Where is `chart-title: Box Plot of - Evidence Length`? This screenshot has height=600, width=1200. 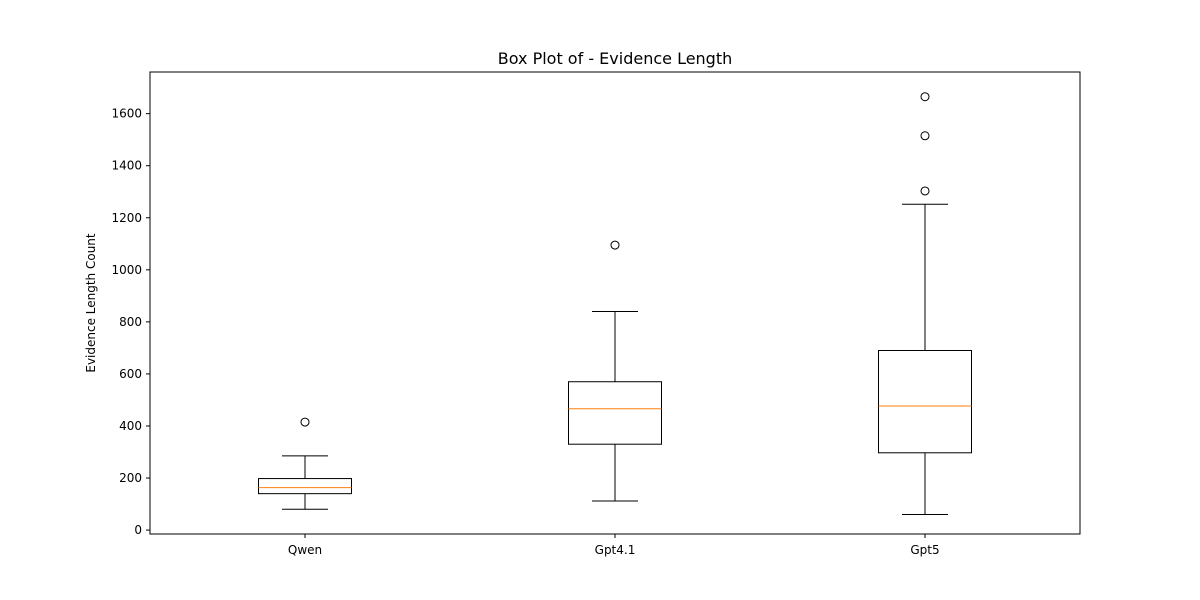
chart-title: Box Plot of - Evidence Length is located at coordinates (615, 58).